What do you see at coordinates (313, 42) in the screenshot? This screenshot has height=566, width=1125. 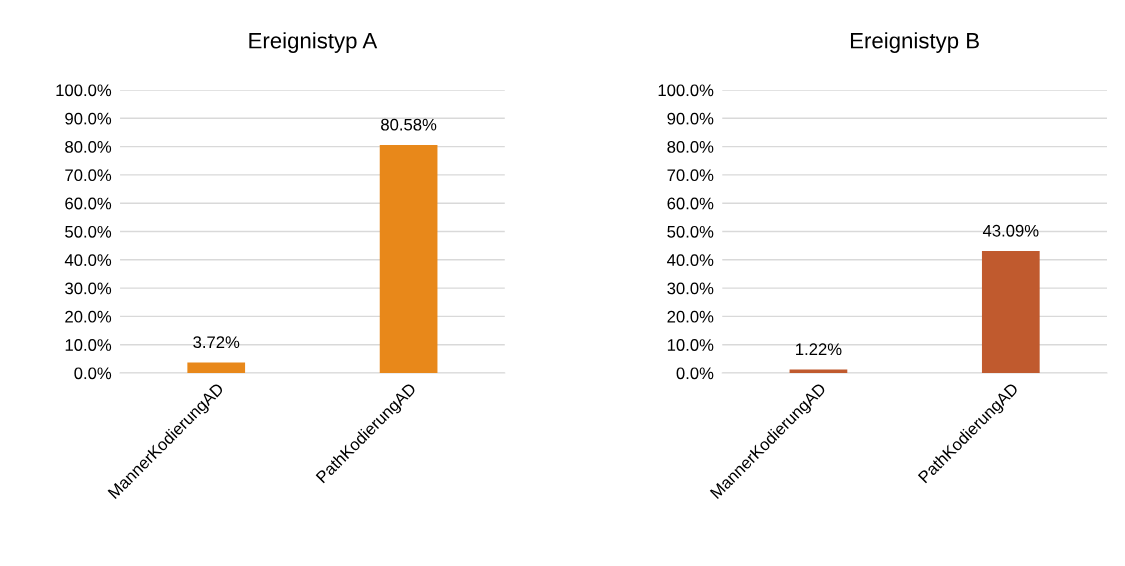 I see `chart-title: Ereignistyp A` at bounding box center [313, 42].